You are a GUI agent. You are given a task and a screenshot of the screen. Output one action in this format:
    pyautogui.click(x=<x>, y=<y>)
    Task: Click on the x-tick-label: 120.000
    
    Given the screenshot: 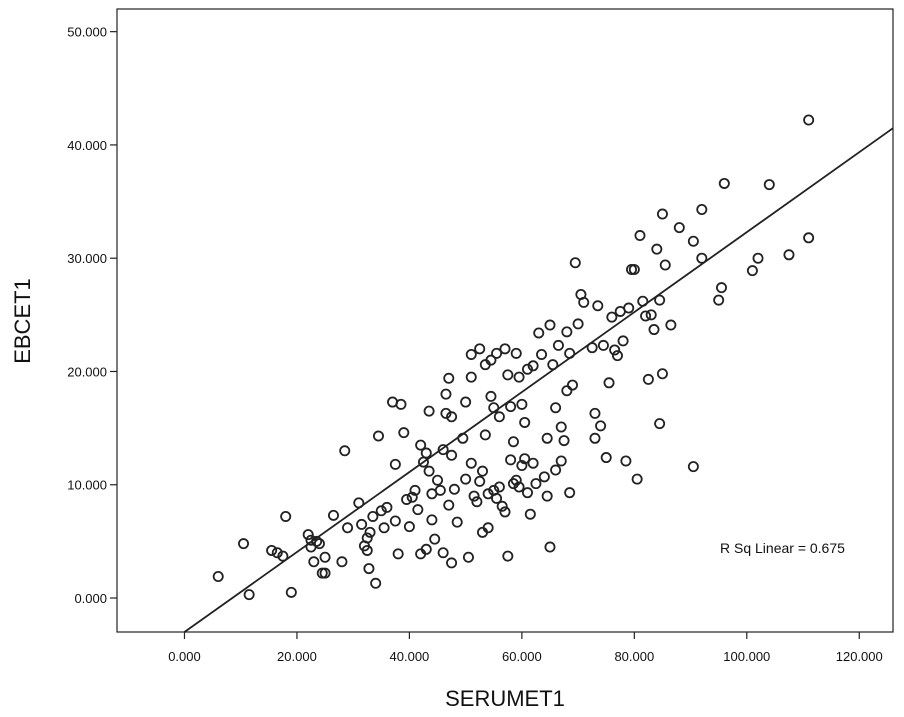 What is the action you would take?
    pyautogui.click(x=859, y=656)
    